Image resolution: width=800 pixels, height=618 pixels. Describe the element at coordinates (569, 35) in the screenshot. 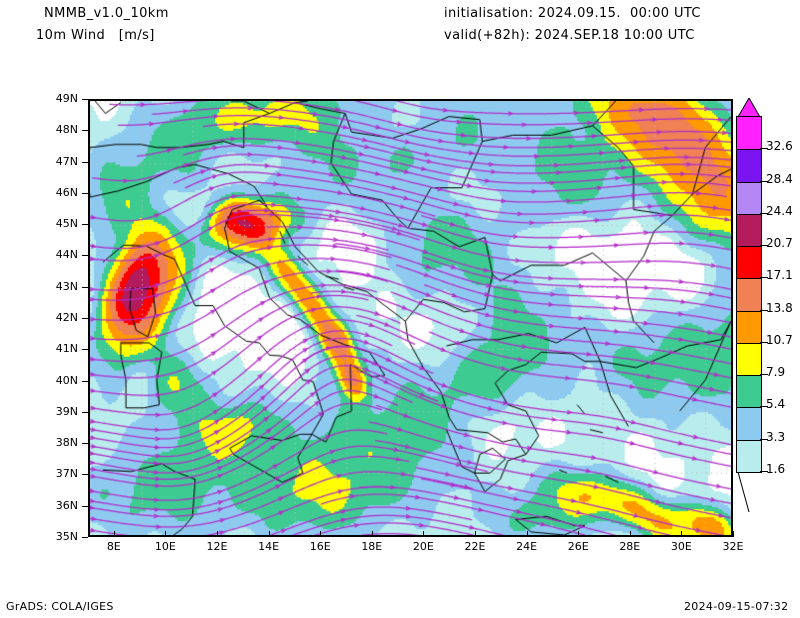

I see `valid-time: valid(+82h): 2024.SEP.18 10:00 UTC` at that location.